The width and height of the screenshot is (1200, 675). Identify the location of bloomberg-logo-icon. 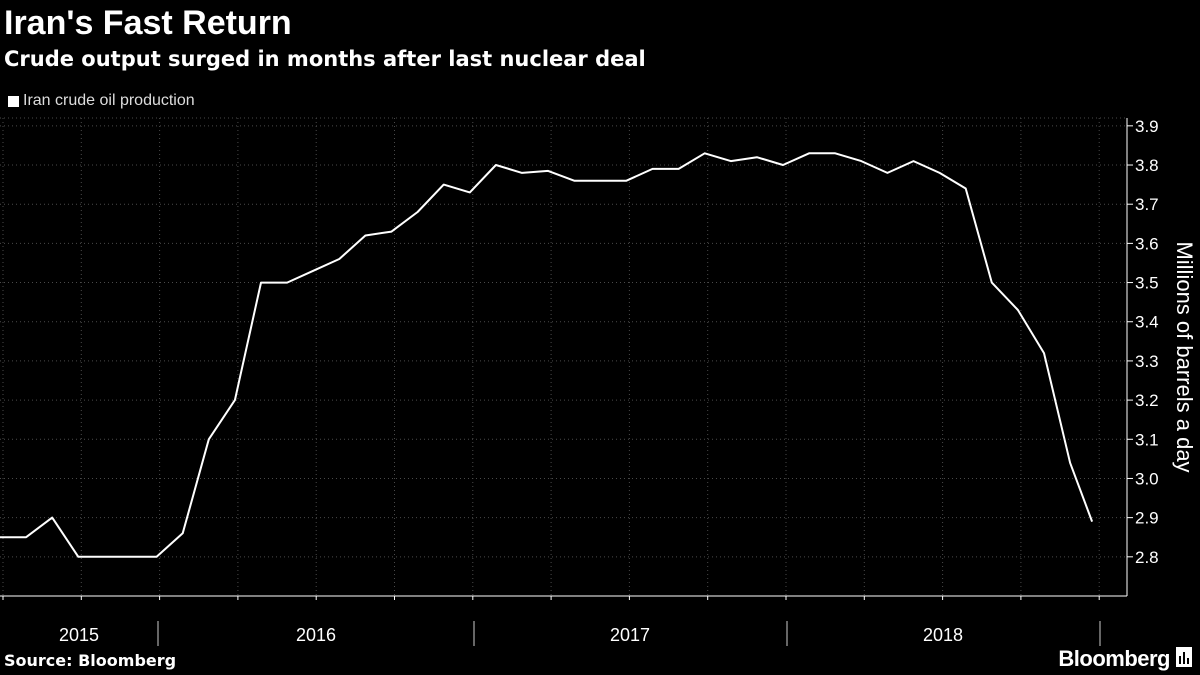
(1184, 659).